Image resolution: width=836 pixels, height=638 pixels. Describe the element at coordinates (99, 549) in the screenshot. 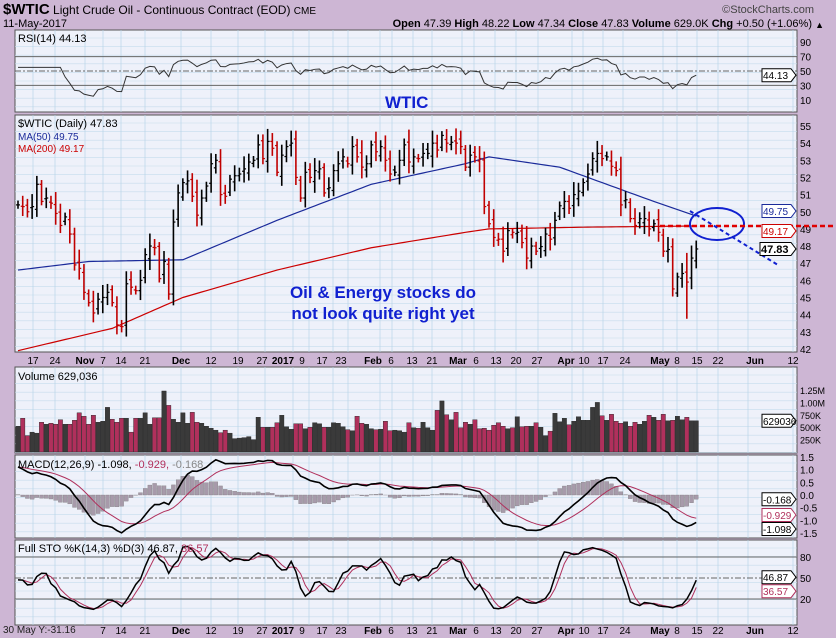

I see `sto-legend-part: Full STO %K(14,3) %D(3) 46.87,` at that location.